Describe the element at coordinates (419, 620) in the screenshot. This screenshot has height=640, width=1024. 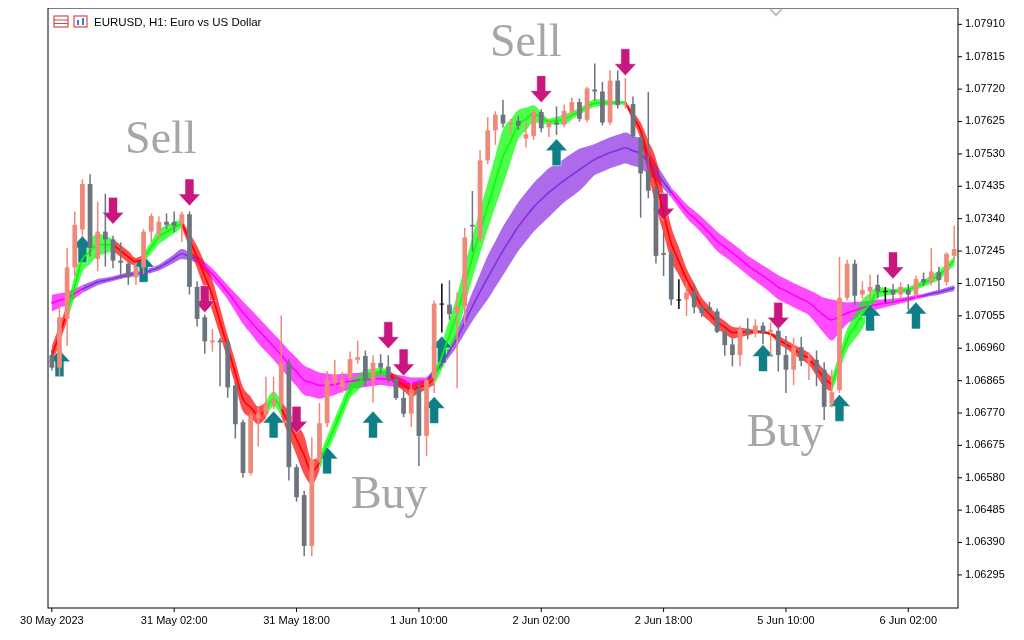
I see `x-tick-label: 1 Jun 10:00` at that location.